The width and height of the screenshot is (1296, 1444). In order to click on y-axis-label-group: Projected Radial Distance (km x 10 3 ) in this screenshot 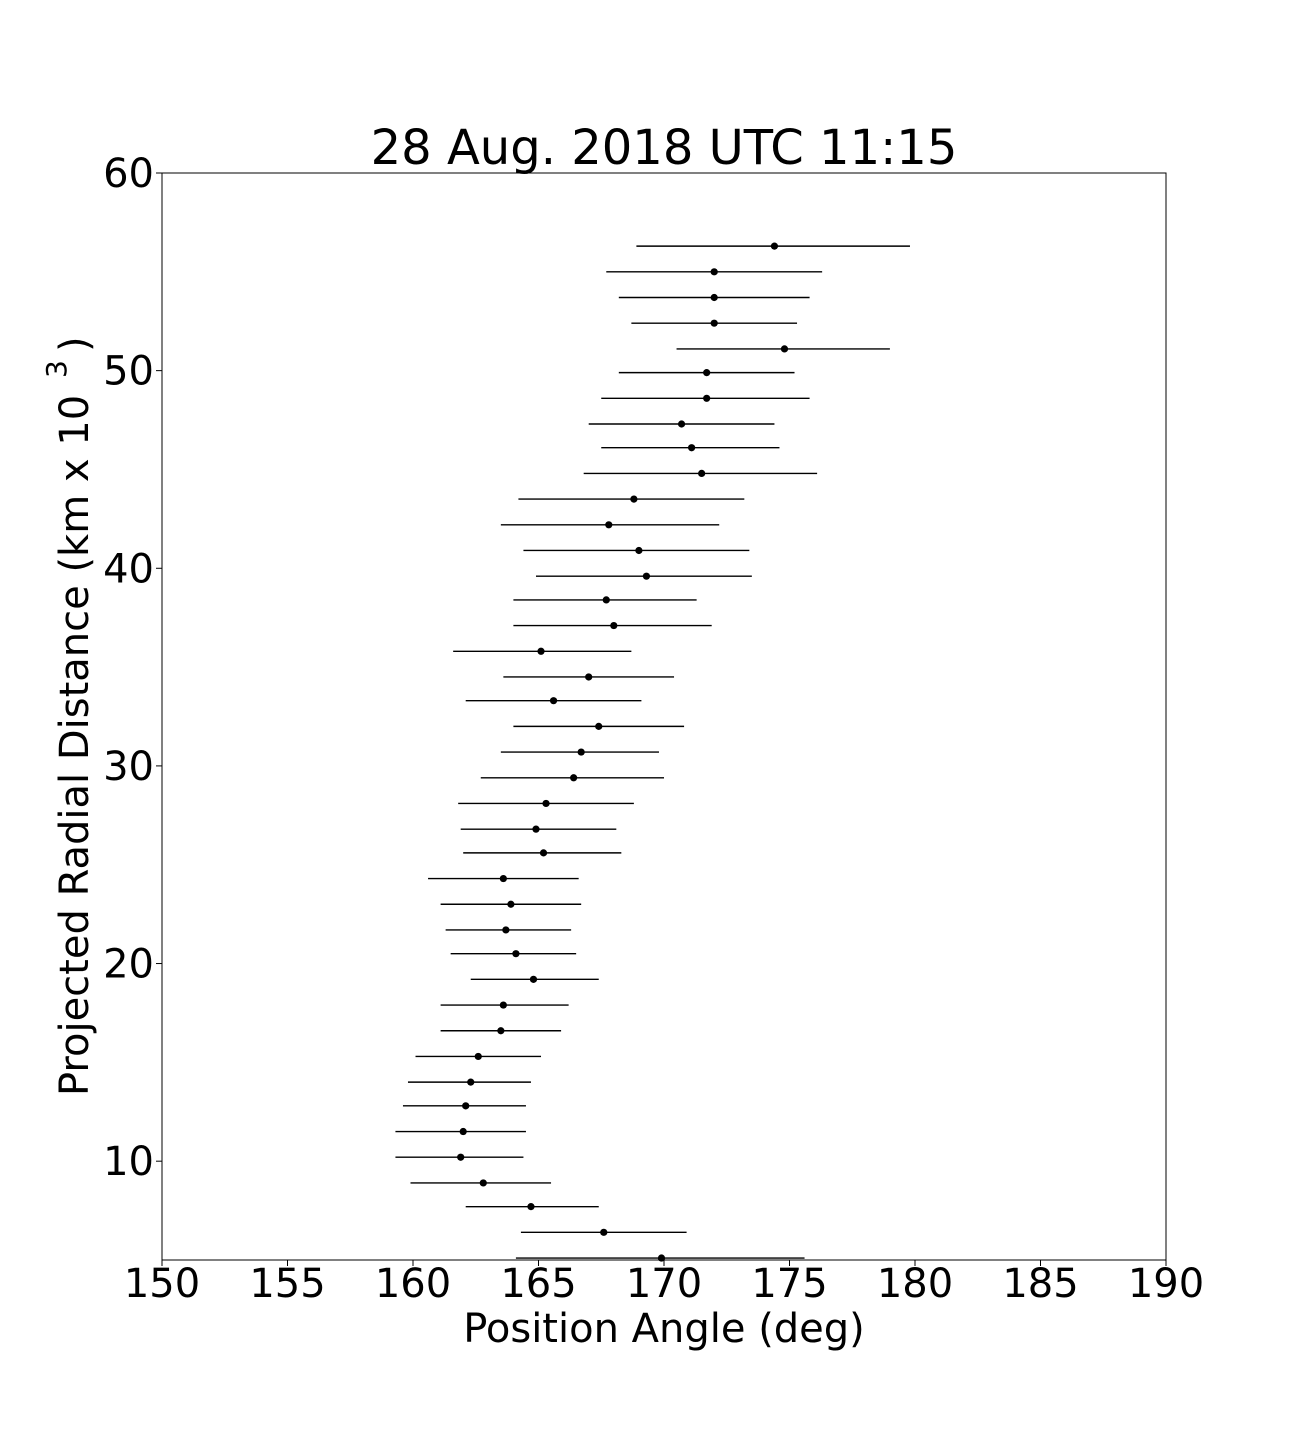, I will do `click(69, 716)`.